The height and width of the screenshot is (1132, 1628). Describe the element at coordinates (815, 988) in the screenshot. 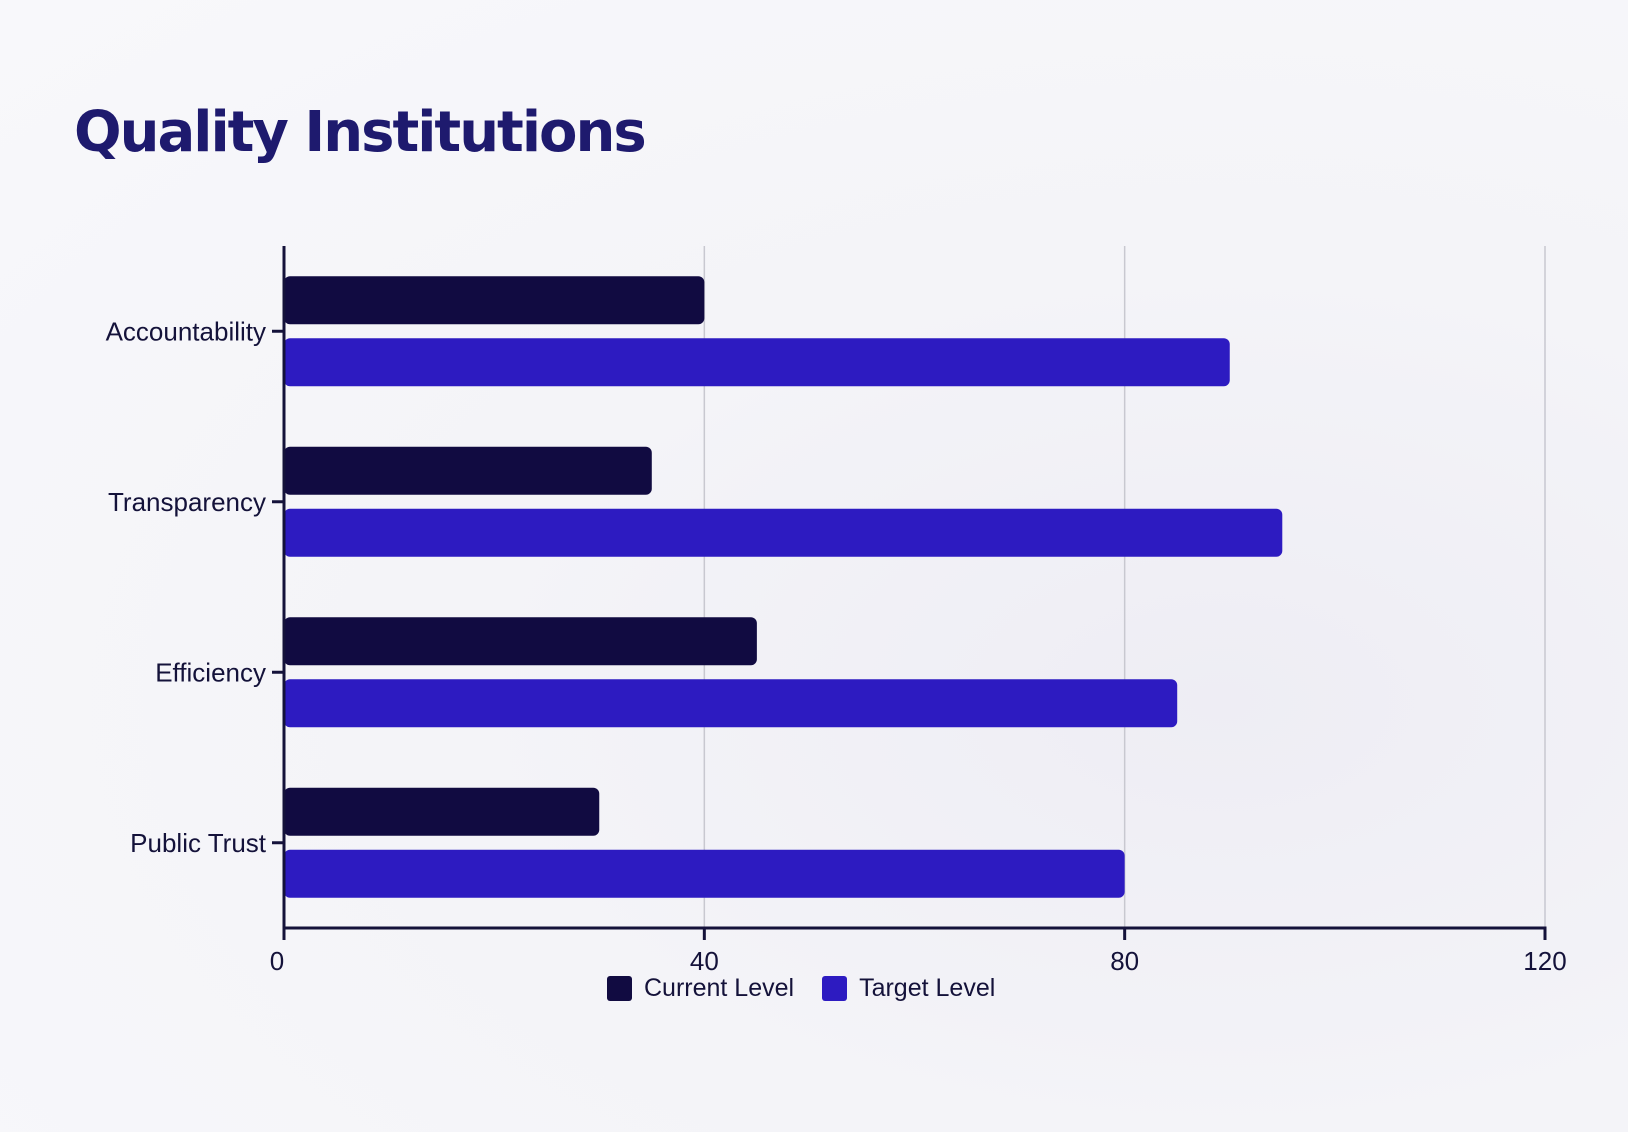

I see `legend: Current Level Target Level` at that location.